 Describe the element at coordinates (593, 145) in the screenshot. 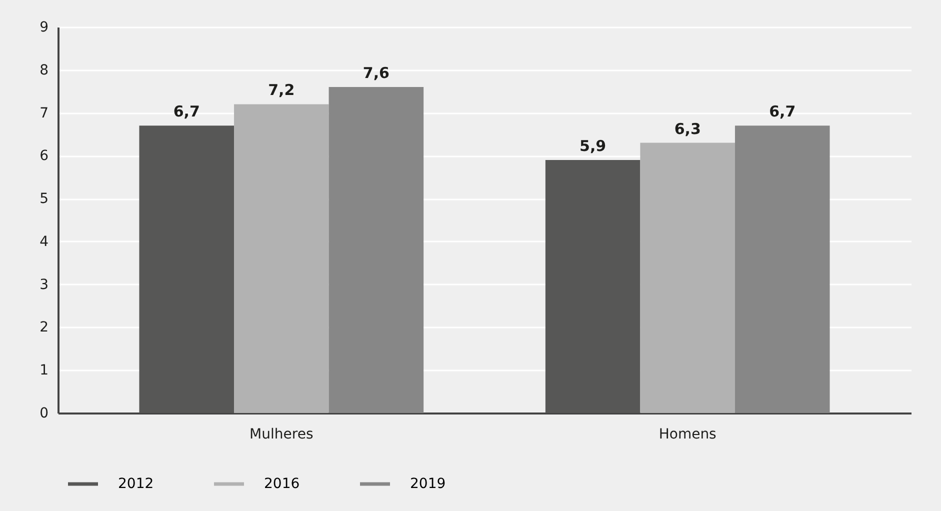

I see `data-label: 5,9` at that location.